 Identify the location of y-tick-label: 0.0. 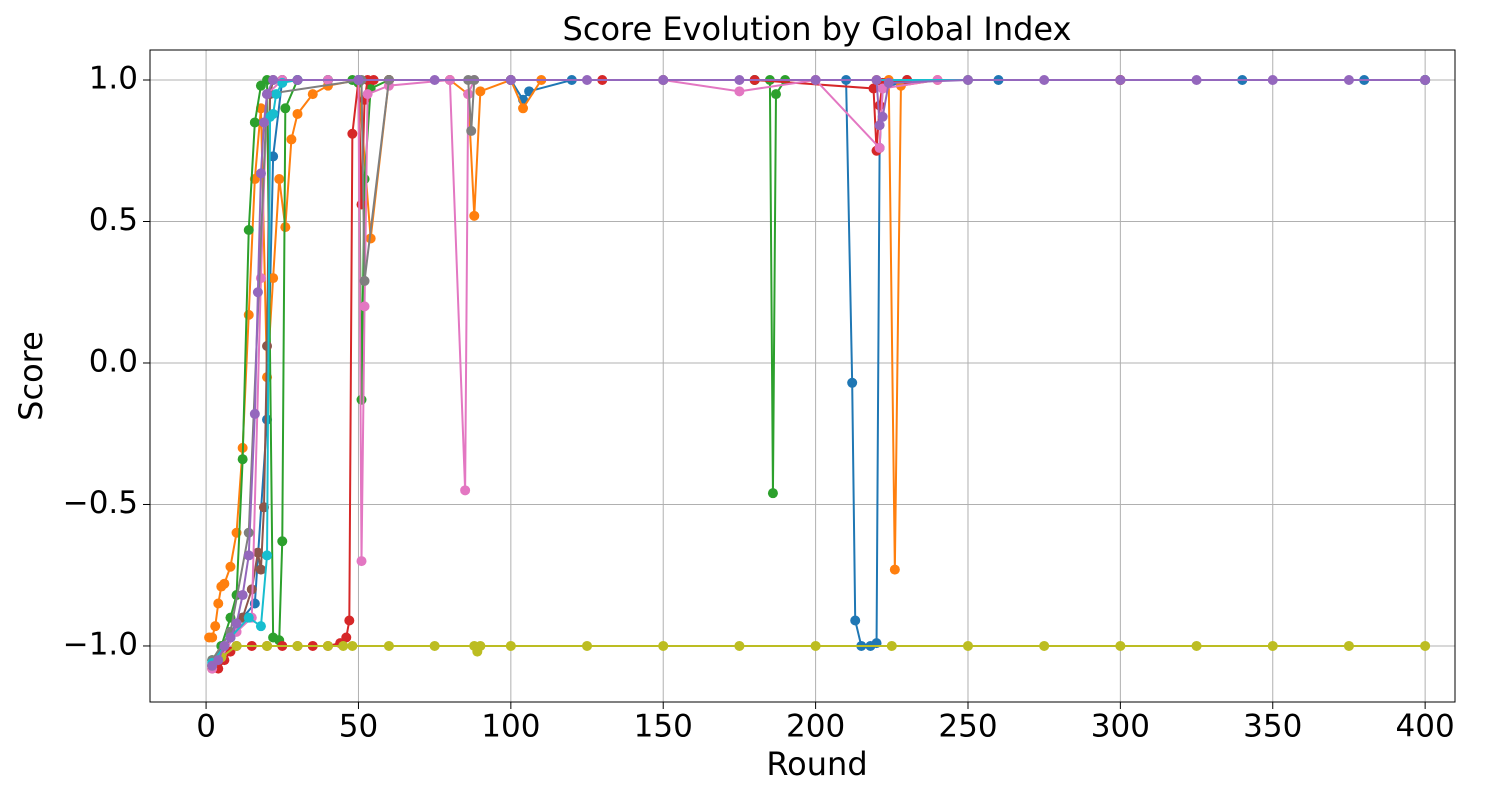
(113, 361).